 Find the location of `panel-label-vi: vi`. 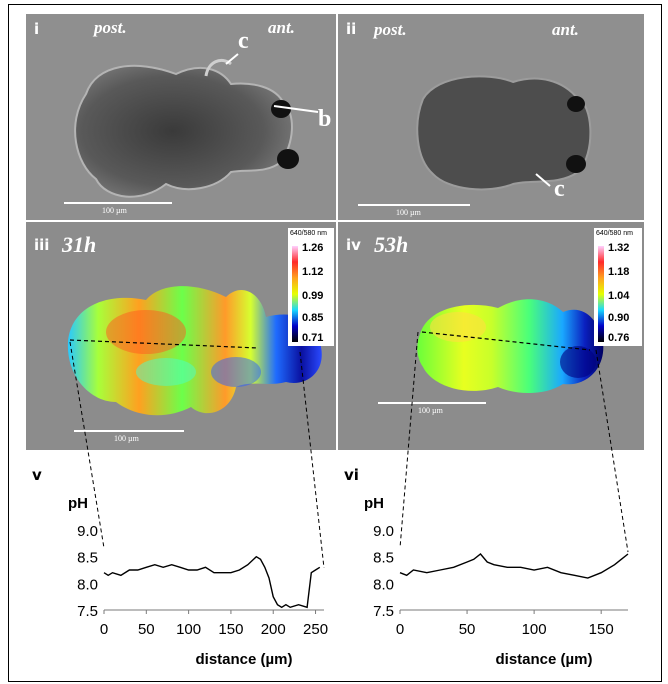

panel-label-vi: vi is located at coordinates (351, 475).